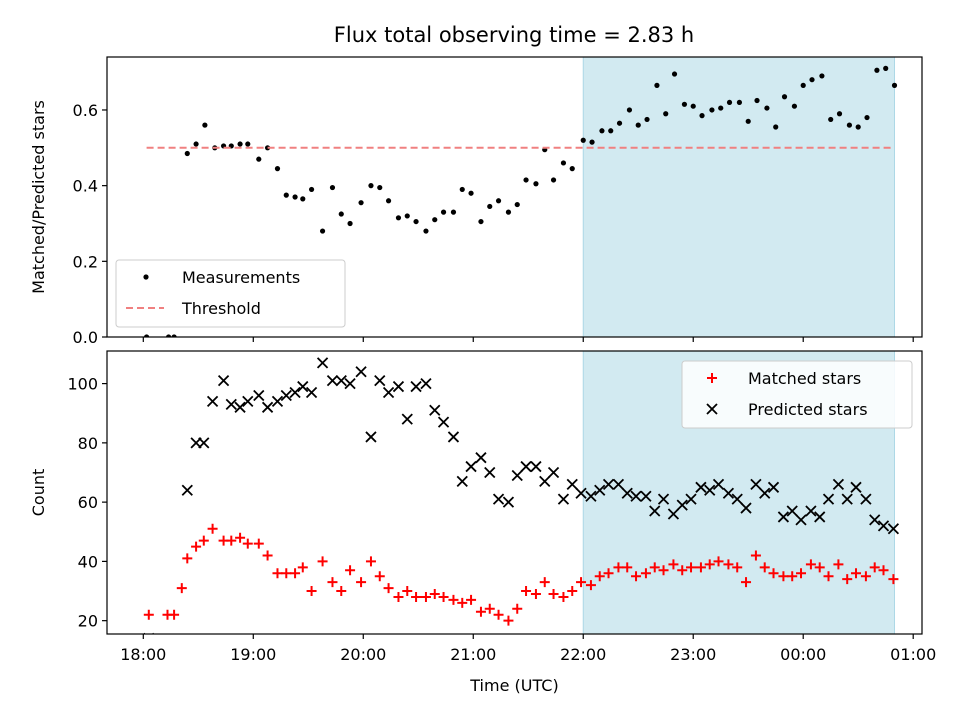  Describe the element at coordinates (88, 621) in the screenshot. I see `y-tick-label: 20` at that location.